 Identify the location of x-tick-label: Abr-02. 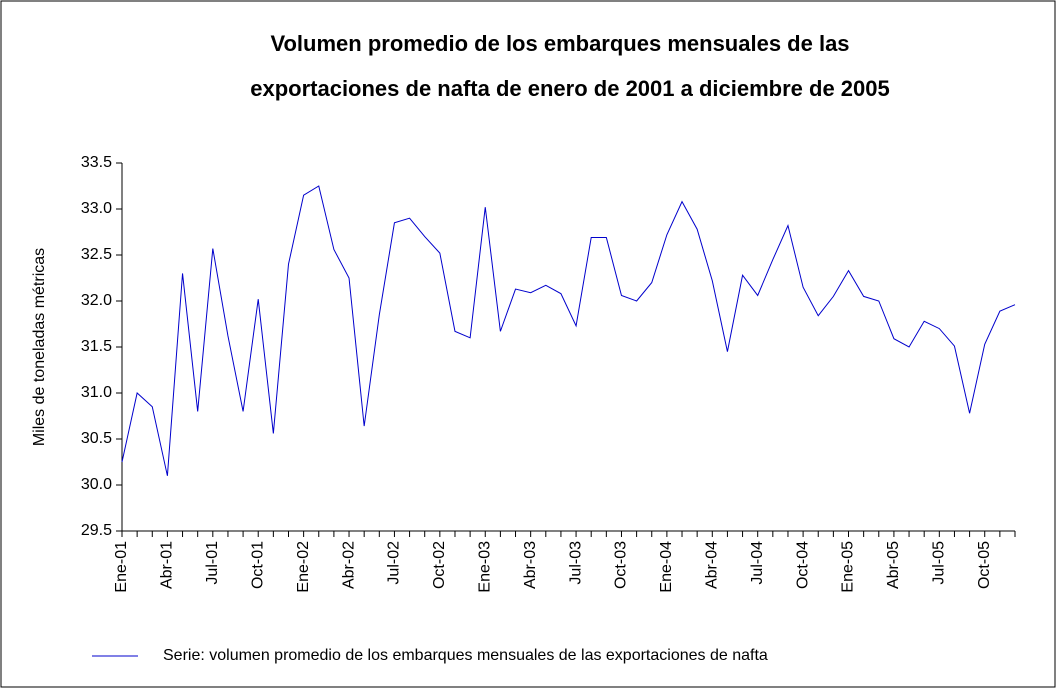
(348, 565).